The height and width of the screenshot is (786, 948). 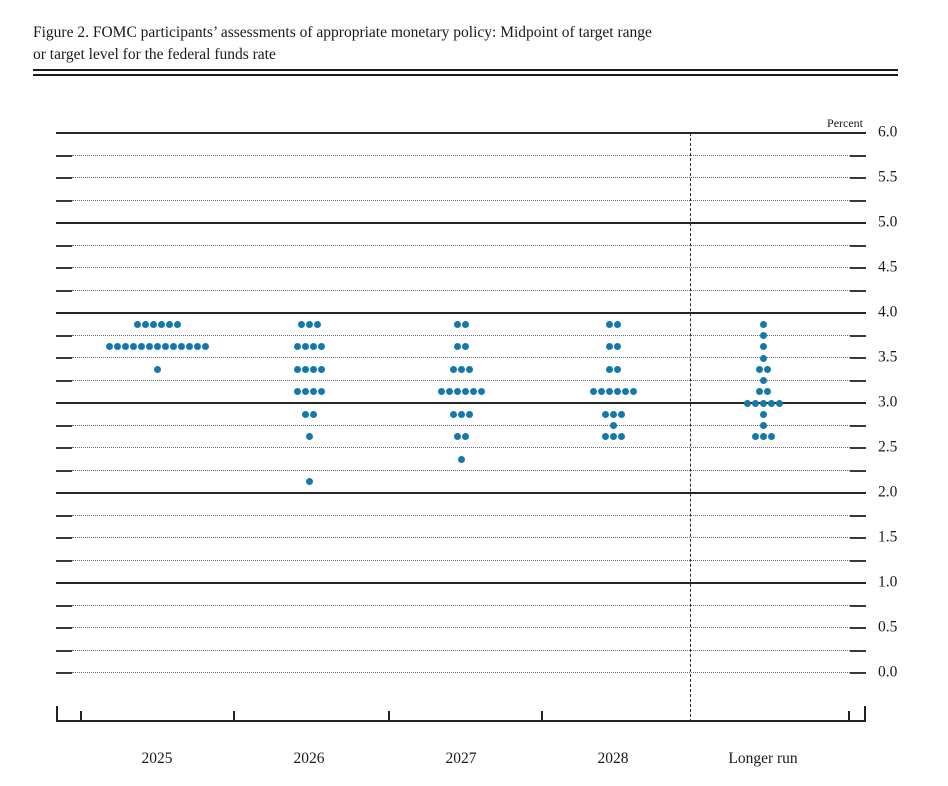 What do you see at coordinates (542, 716) in the screenshot?
I see `x-axis-year-tick` at bounding box center [542, 716].